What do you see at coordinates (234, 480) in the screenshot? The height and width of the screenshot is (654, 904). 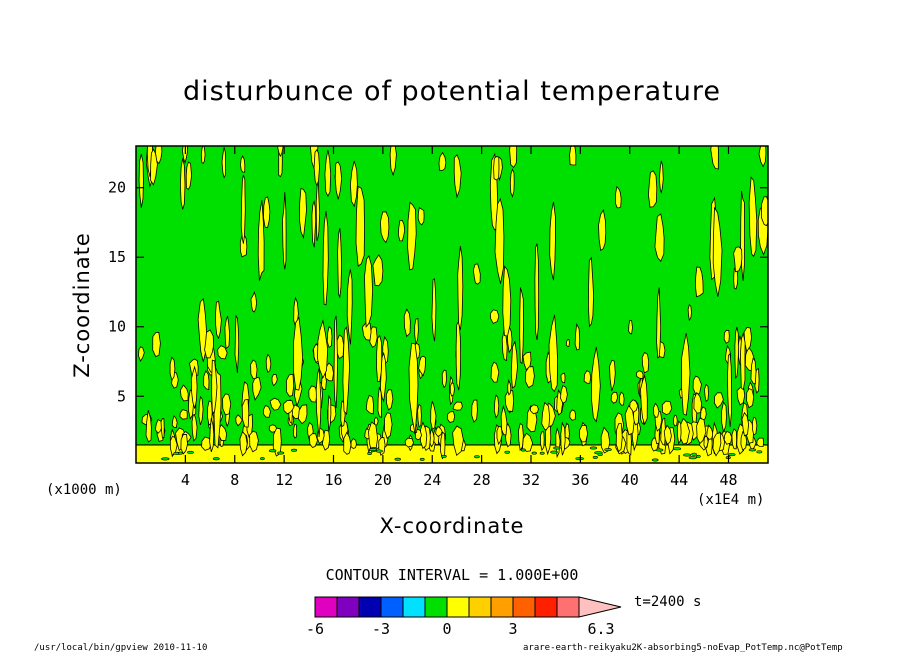 I see `x-tick-label: 8` at bounding box center [234, 480].